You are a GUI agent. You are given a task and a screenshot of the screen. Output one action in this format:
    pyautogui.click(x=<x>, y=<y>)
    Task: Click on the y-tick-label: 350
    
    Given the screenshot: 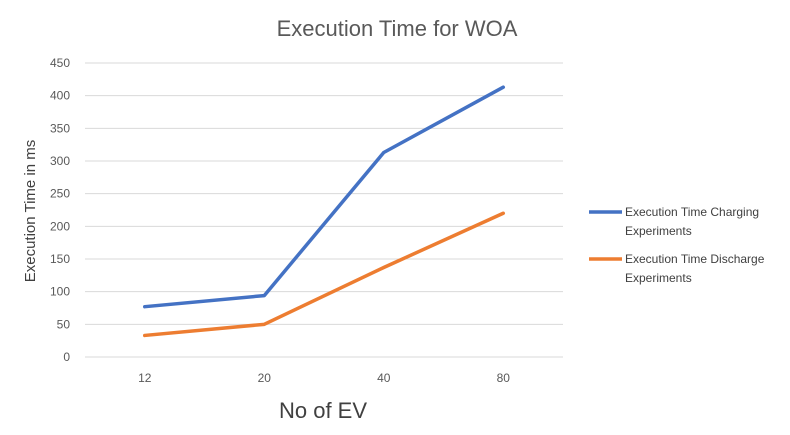 What is the action you would take?
    pyautogui.click(x=60, y=128)
    